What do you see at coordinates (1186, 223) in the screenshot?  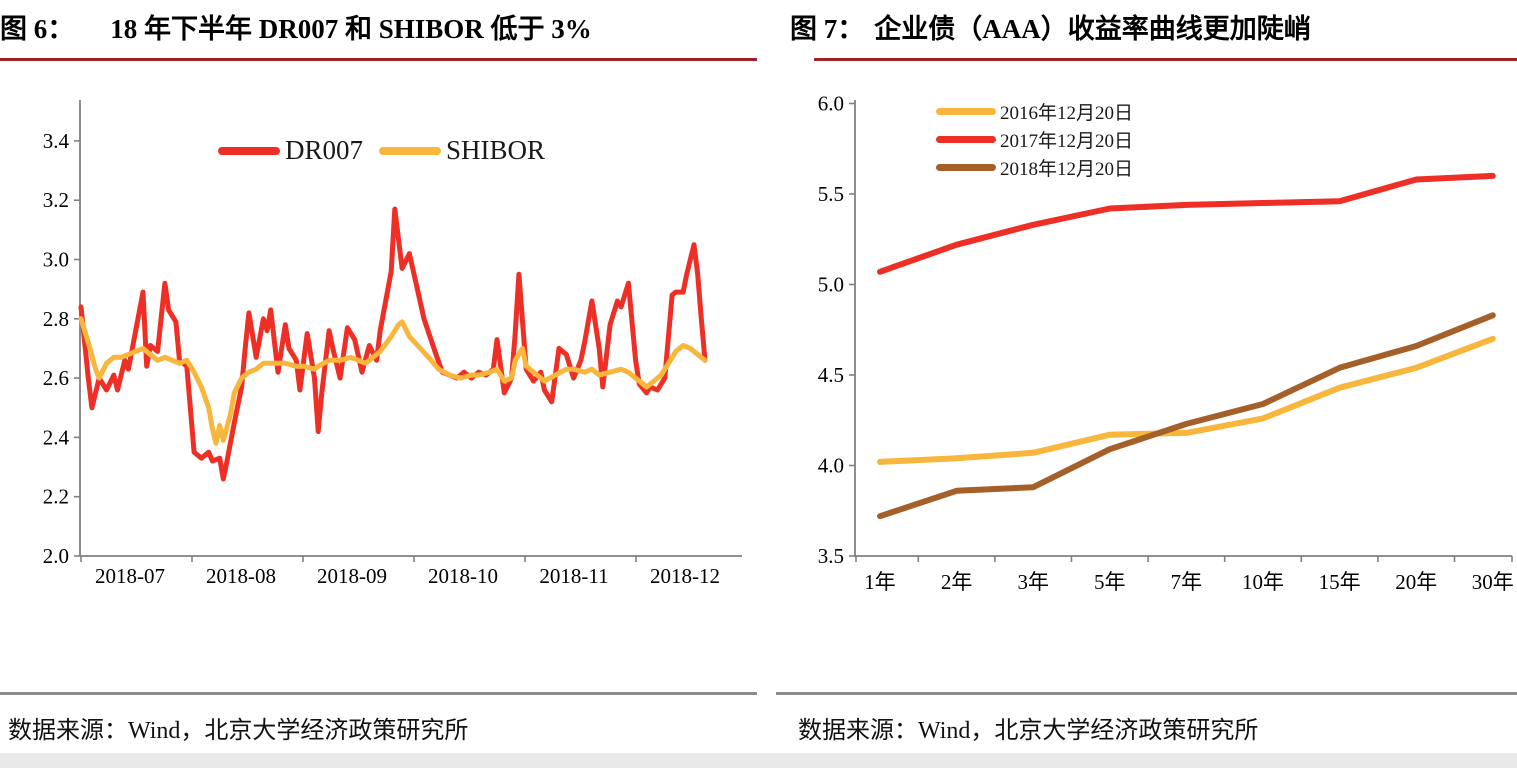 I see `series-line-2017年12月20日` at bounding box center [1186, 223].